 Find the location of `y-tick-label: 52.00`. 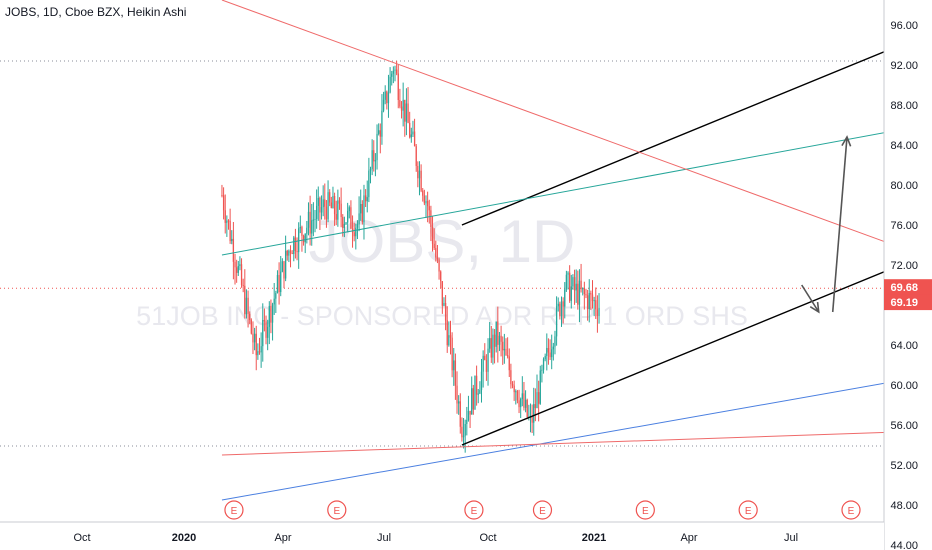

y-tick-label: 52.00 is located at coordinates (904, 466).